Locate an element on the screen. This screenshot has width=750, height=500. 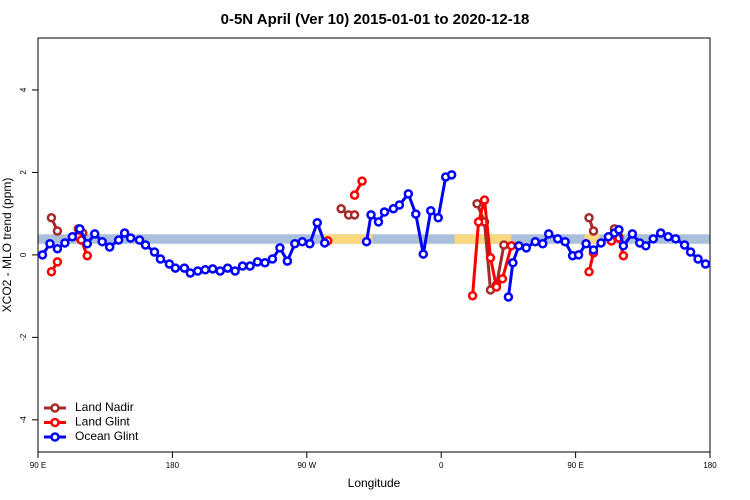
y-tick-label: -2 is located at coordinates (23, 337).